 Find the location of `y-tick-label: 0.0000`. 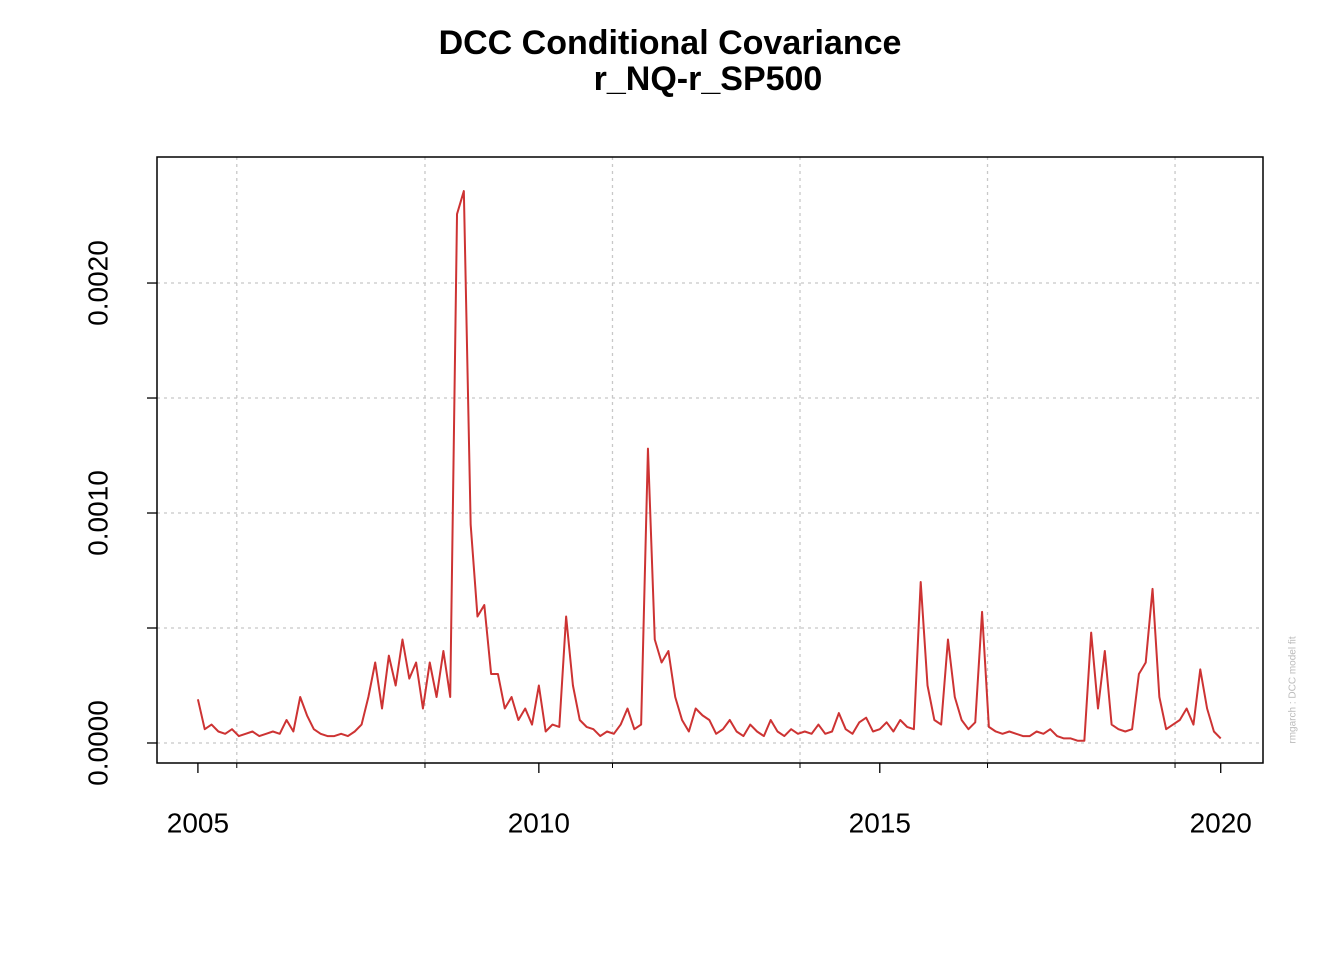

y-tick-label: 0.0000 is located at coordinates (97, 743).